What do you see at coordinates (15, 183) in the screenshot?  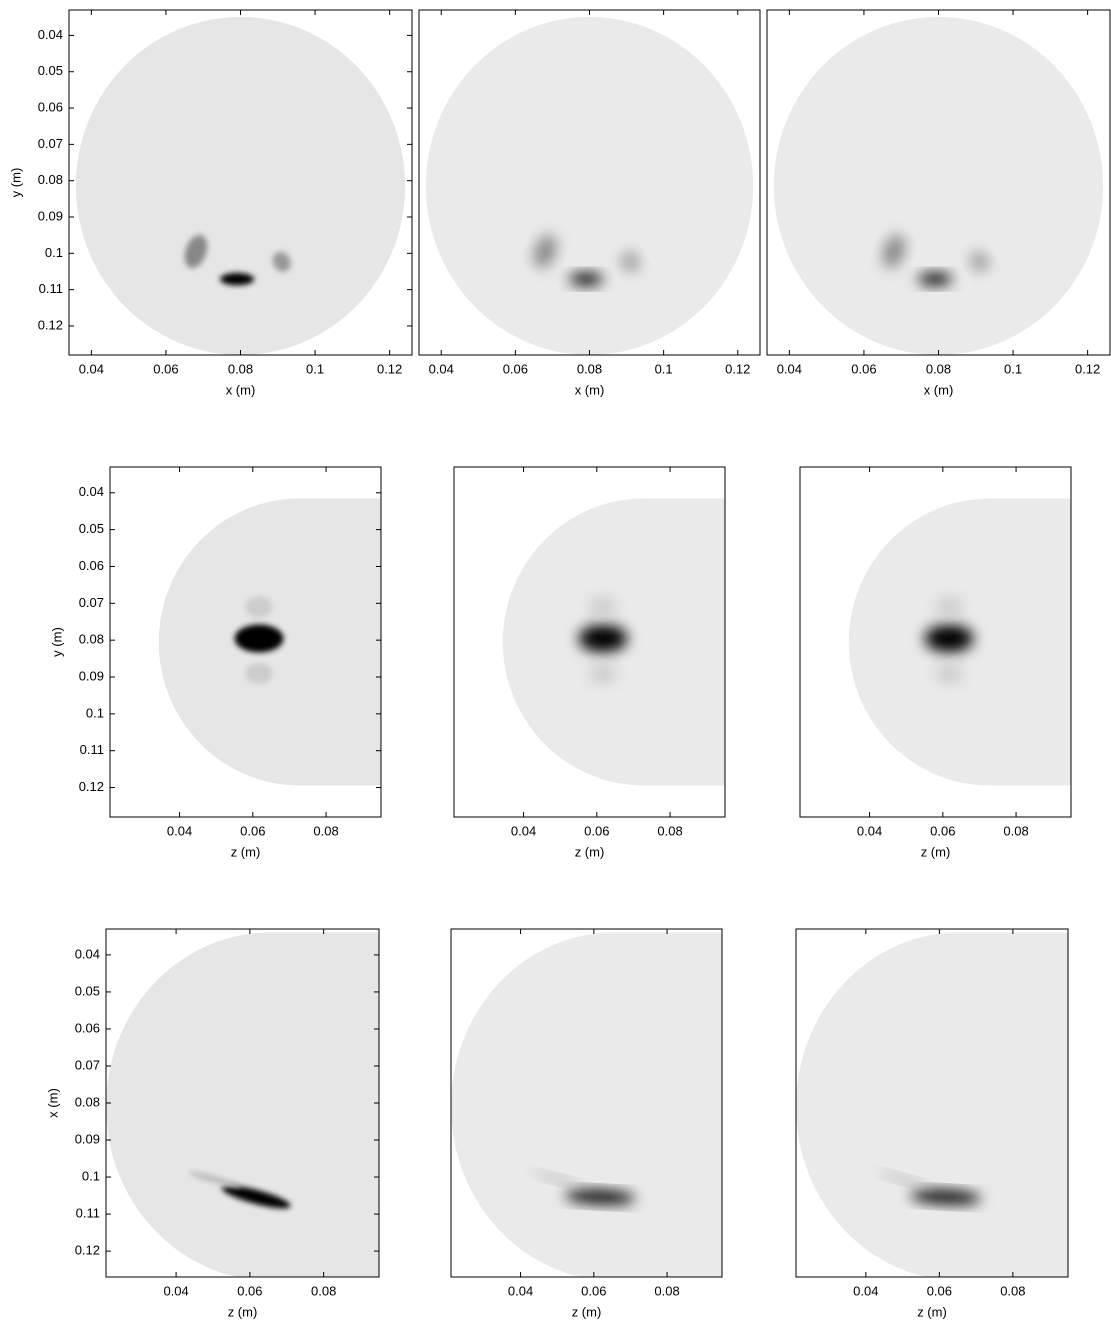 I see `y-axis-label: y (m)` at bounding box center [15, 183].